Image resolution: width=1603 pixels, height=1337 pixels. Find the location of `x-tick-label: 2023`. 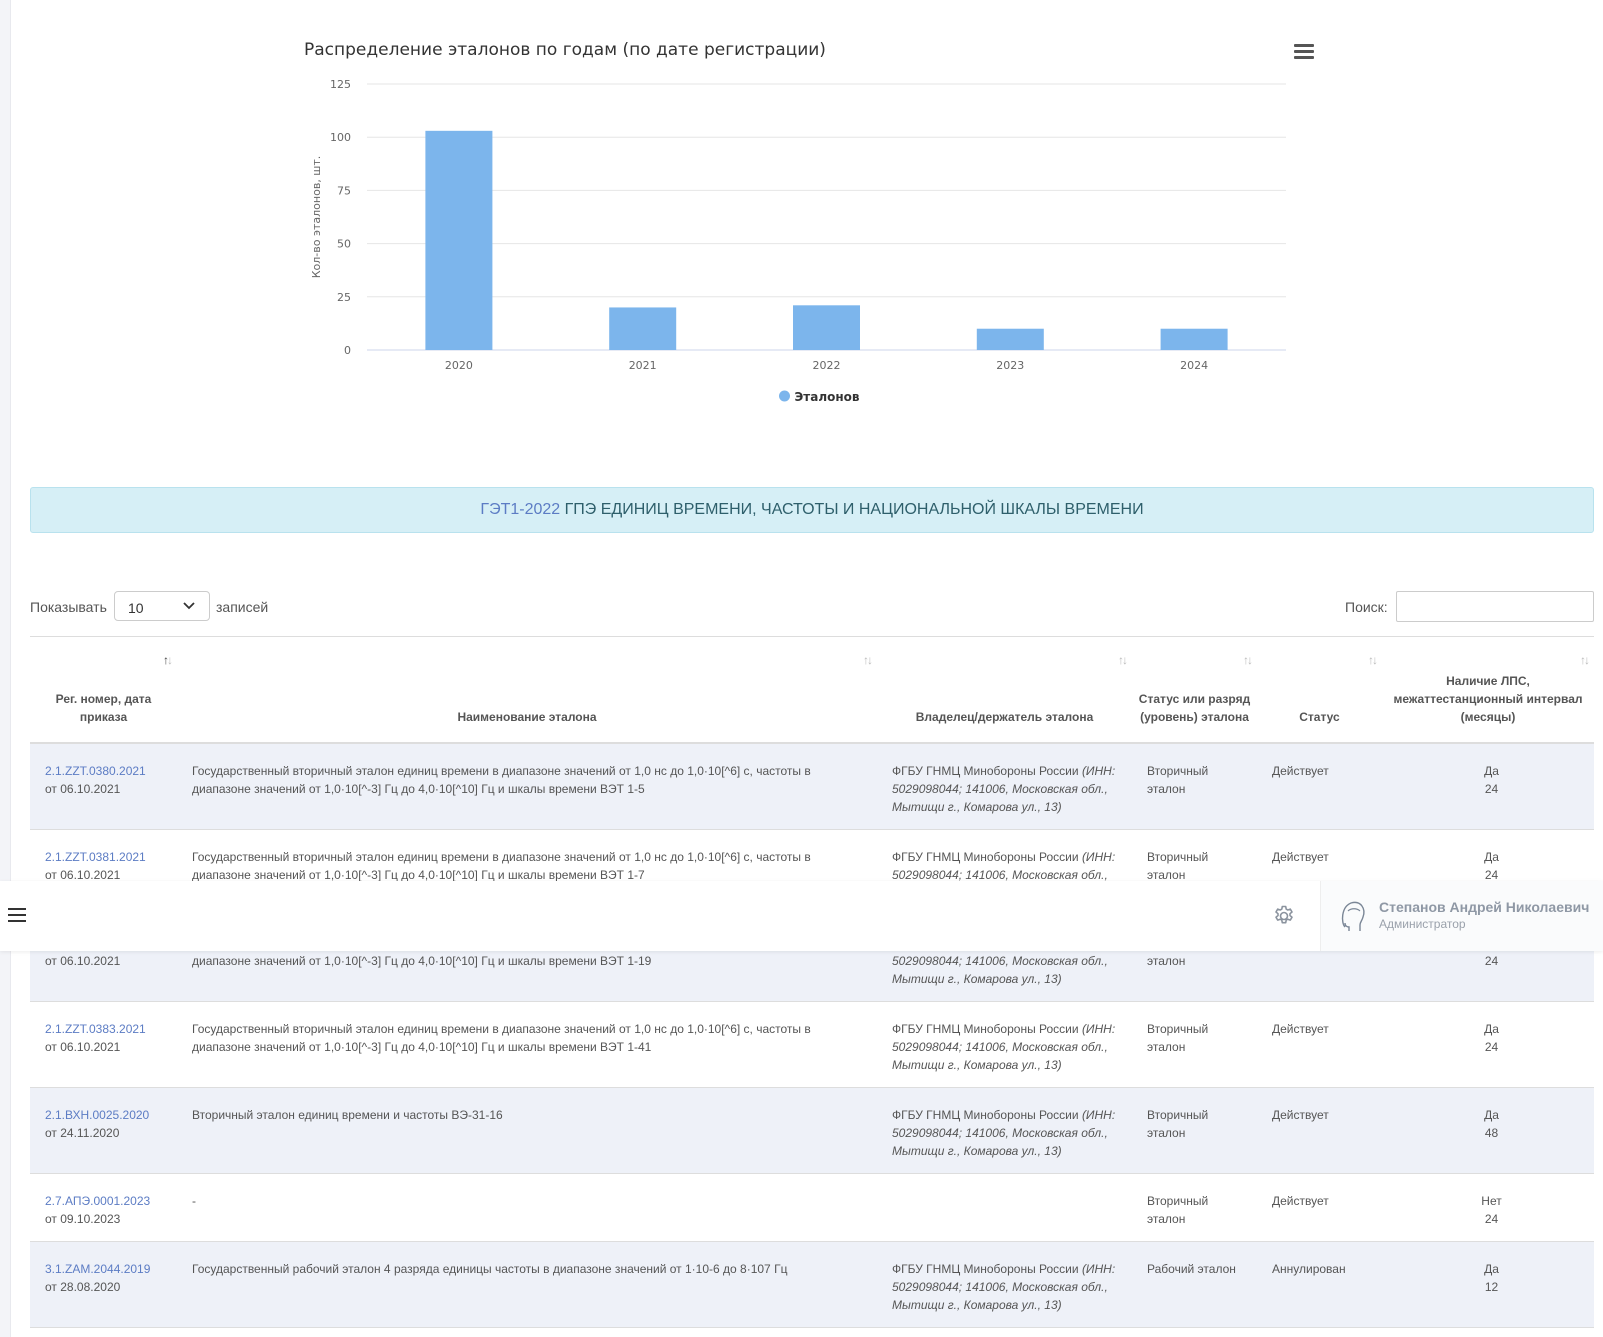

x-tick-label: 2023 is located at coordinates (1010, 365).